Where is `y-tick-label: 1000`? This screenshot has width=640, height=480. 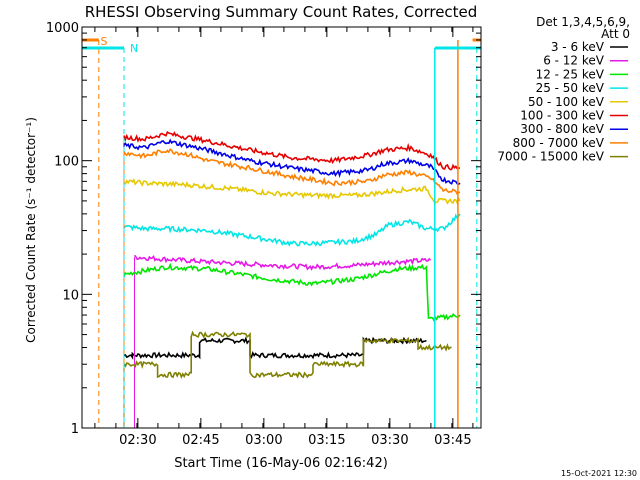
y-tick-label: 1000 is located at coordinates (62, 28).